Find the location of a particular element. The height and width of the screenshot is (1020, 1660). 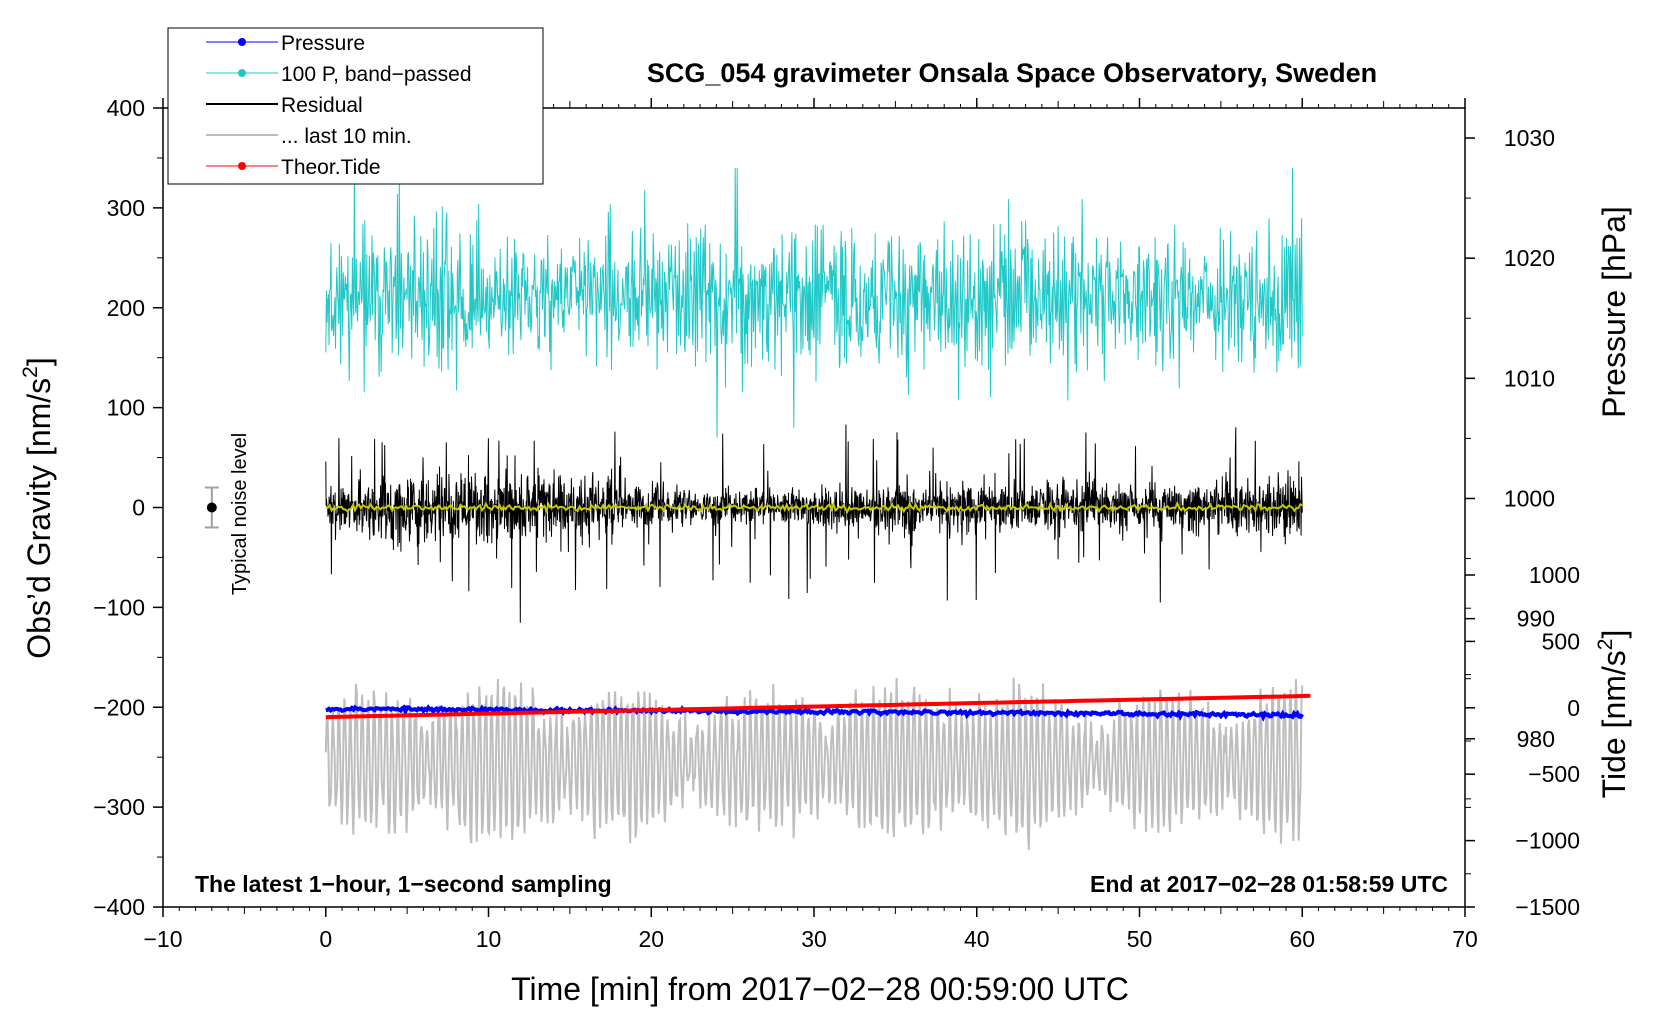

x-tick-label: 0 is located at coordinates (325, 939).